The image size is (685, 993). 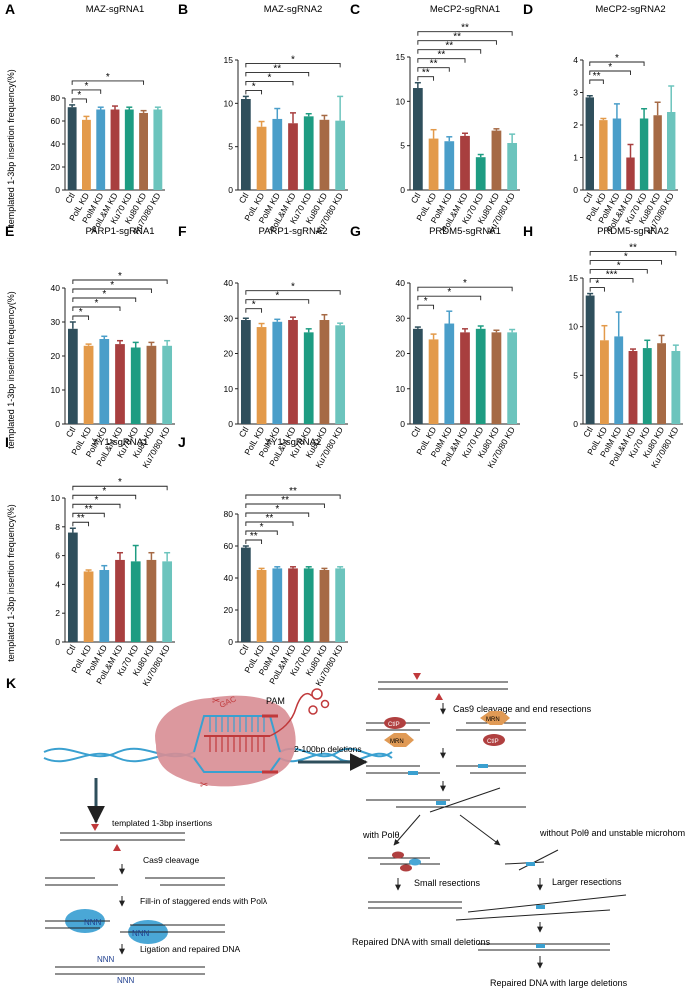 What do you see at coordinates (612, 275) in the screenshot?
I see `significance-star: ***` at bounding box center [612, 275].